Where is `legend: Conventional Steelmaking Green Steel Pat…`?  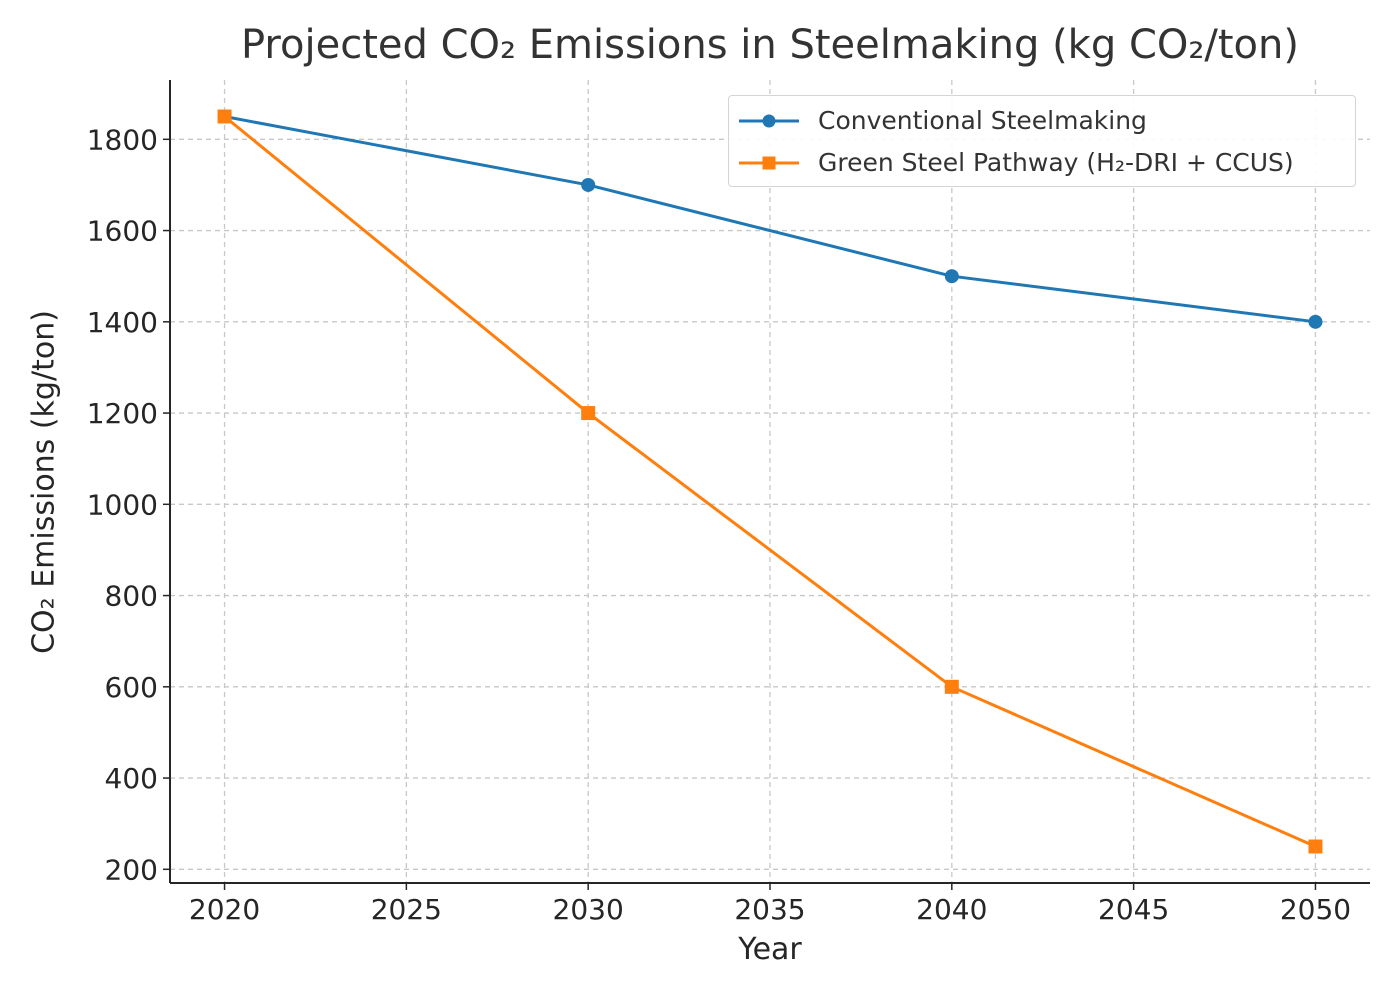
legend: Conventional Steelmaking Green Steel Pat… is located at coordinates (1042, 141).